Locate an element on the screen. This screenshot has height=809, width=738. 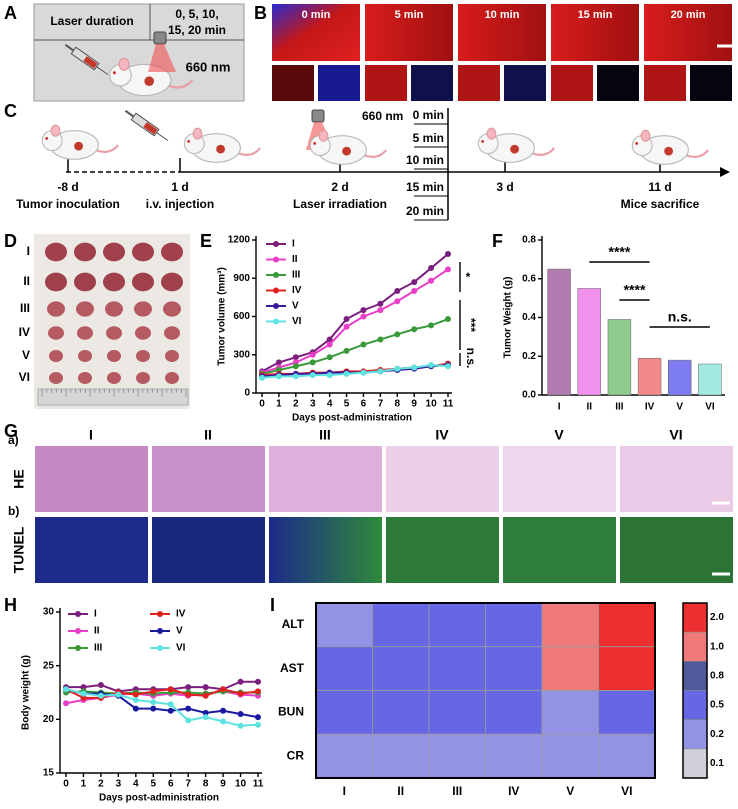
significance-label: **** is located at coordinates (635, 290).